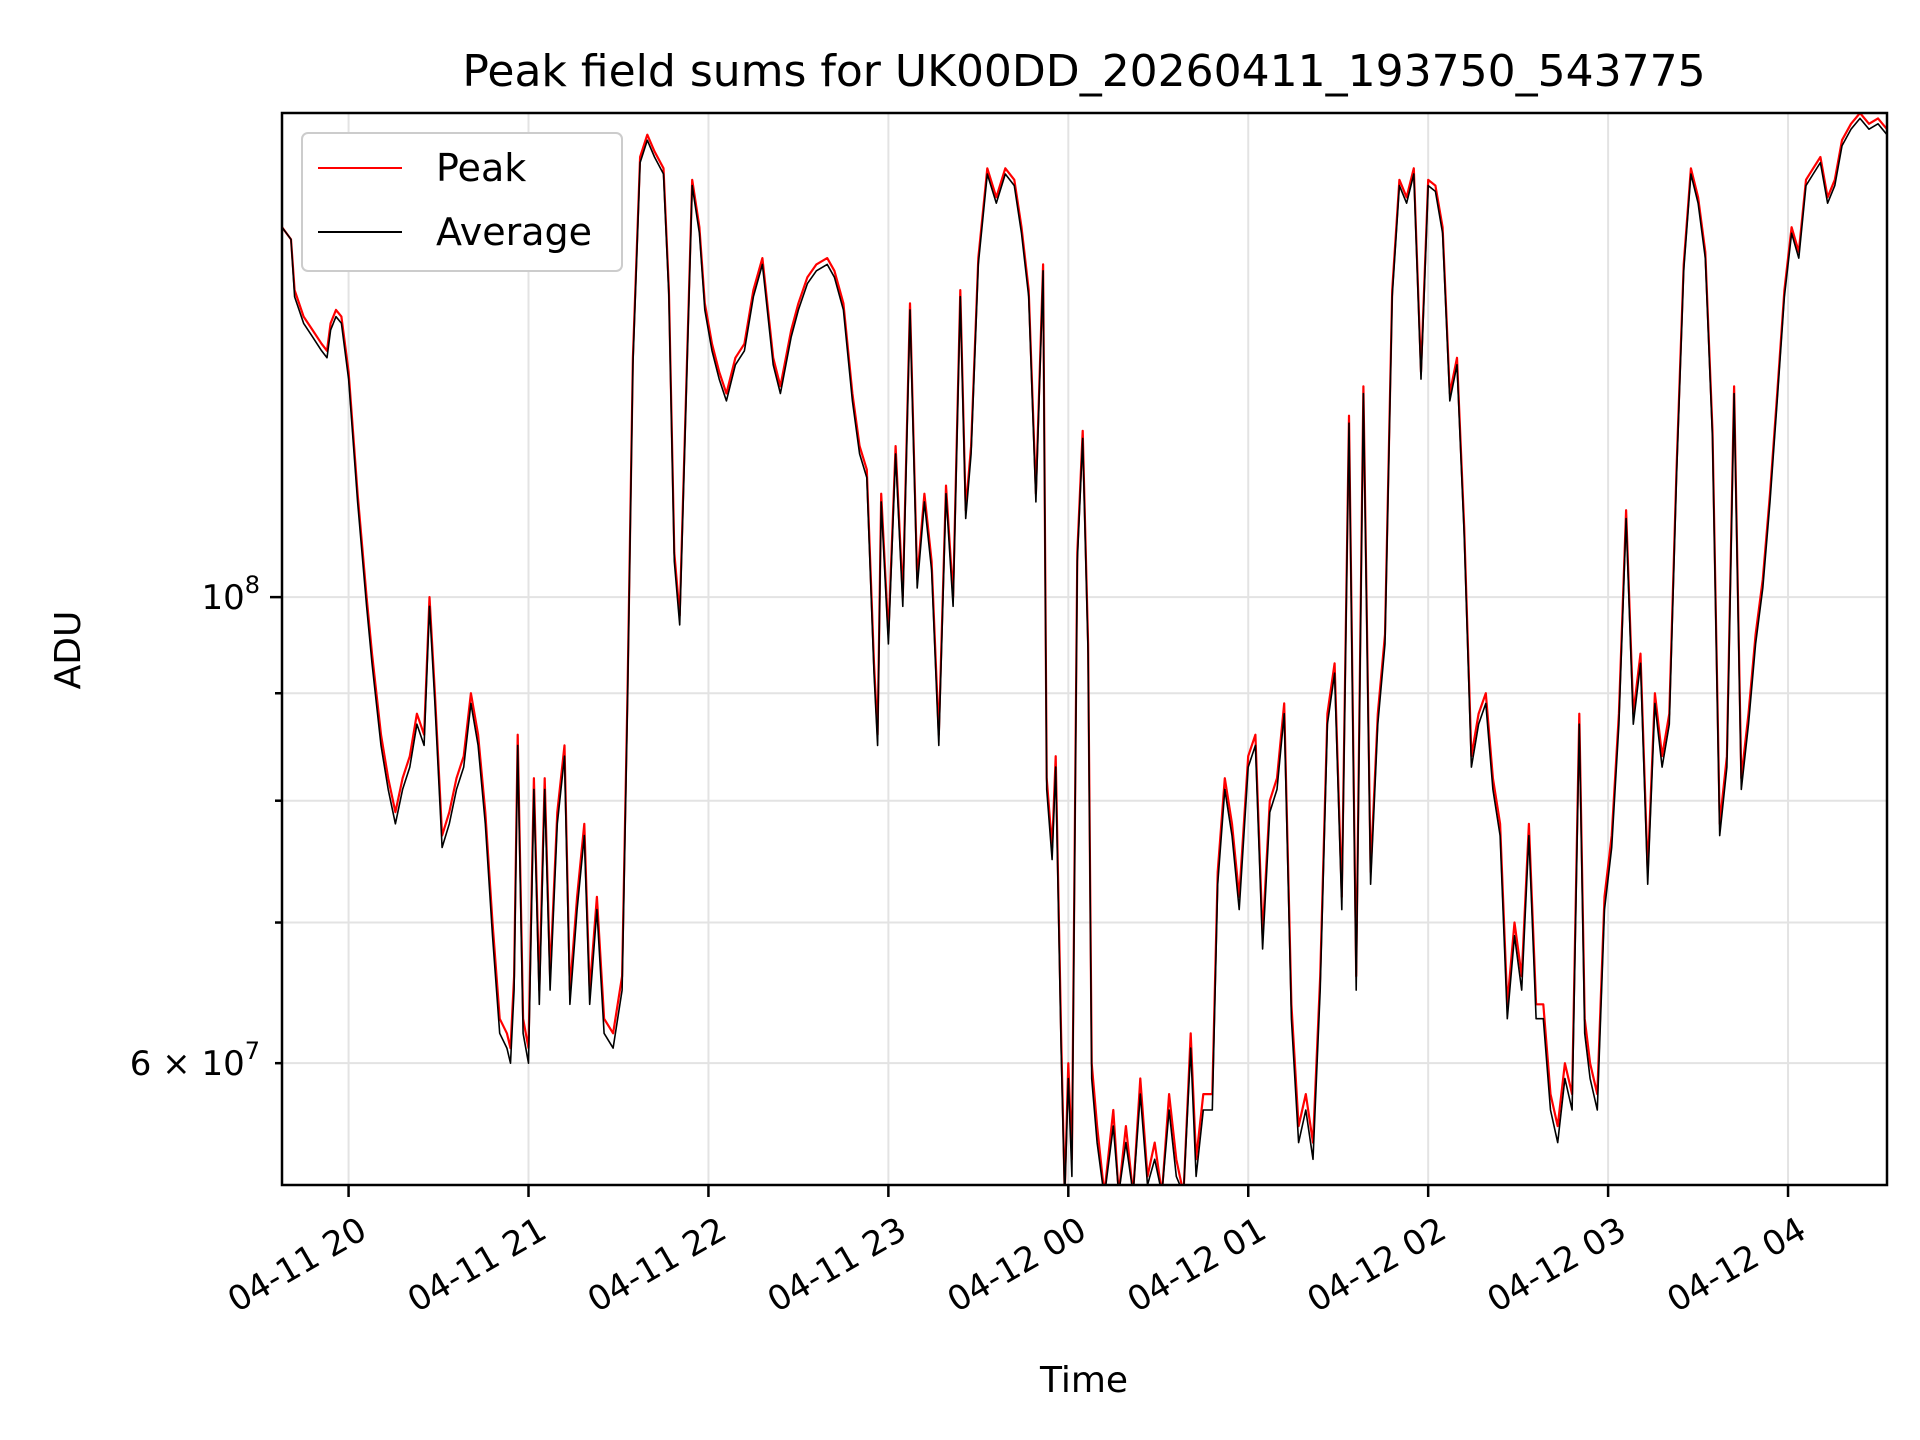 This screenshot has height=1440, width=1920. I want to click on y-axis: 108 6 × 107, so click(206, 827).